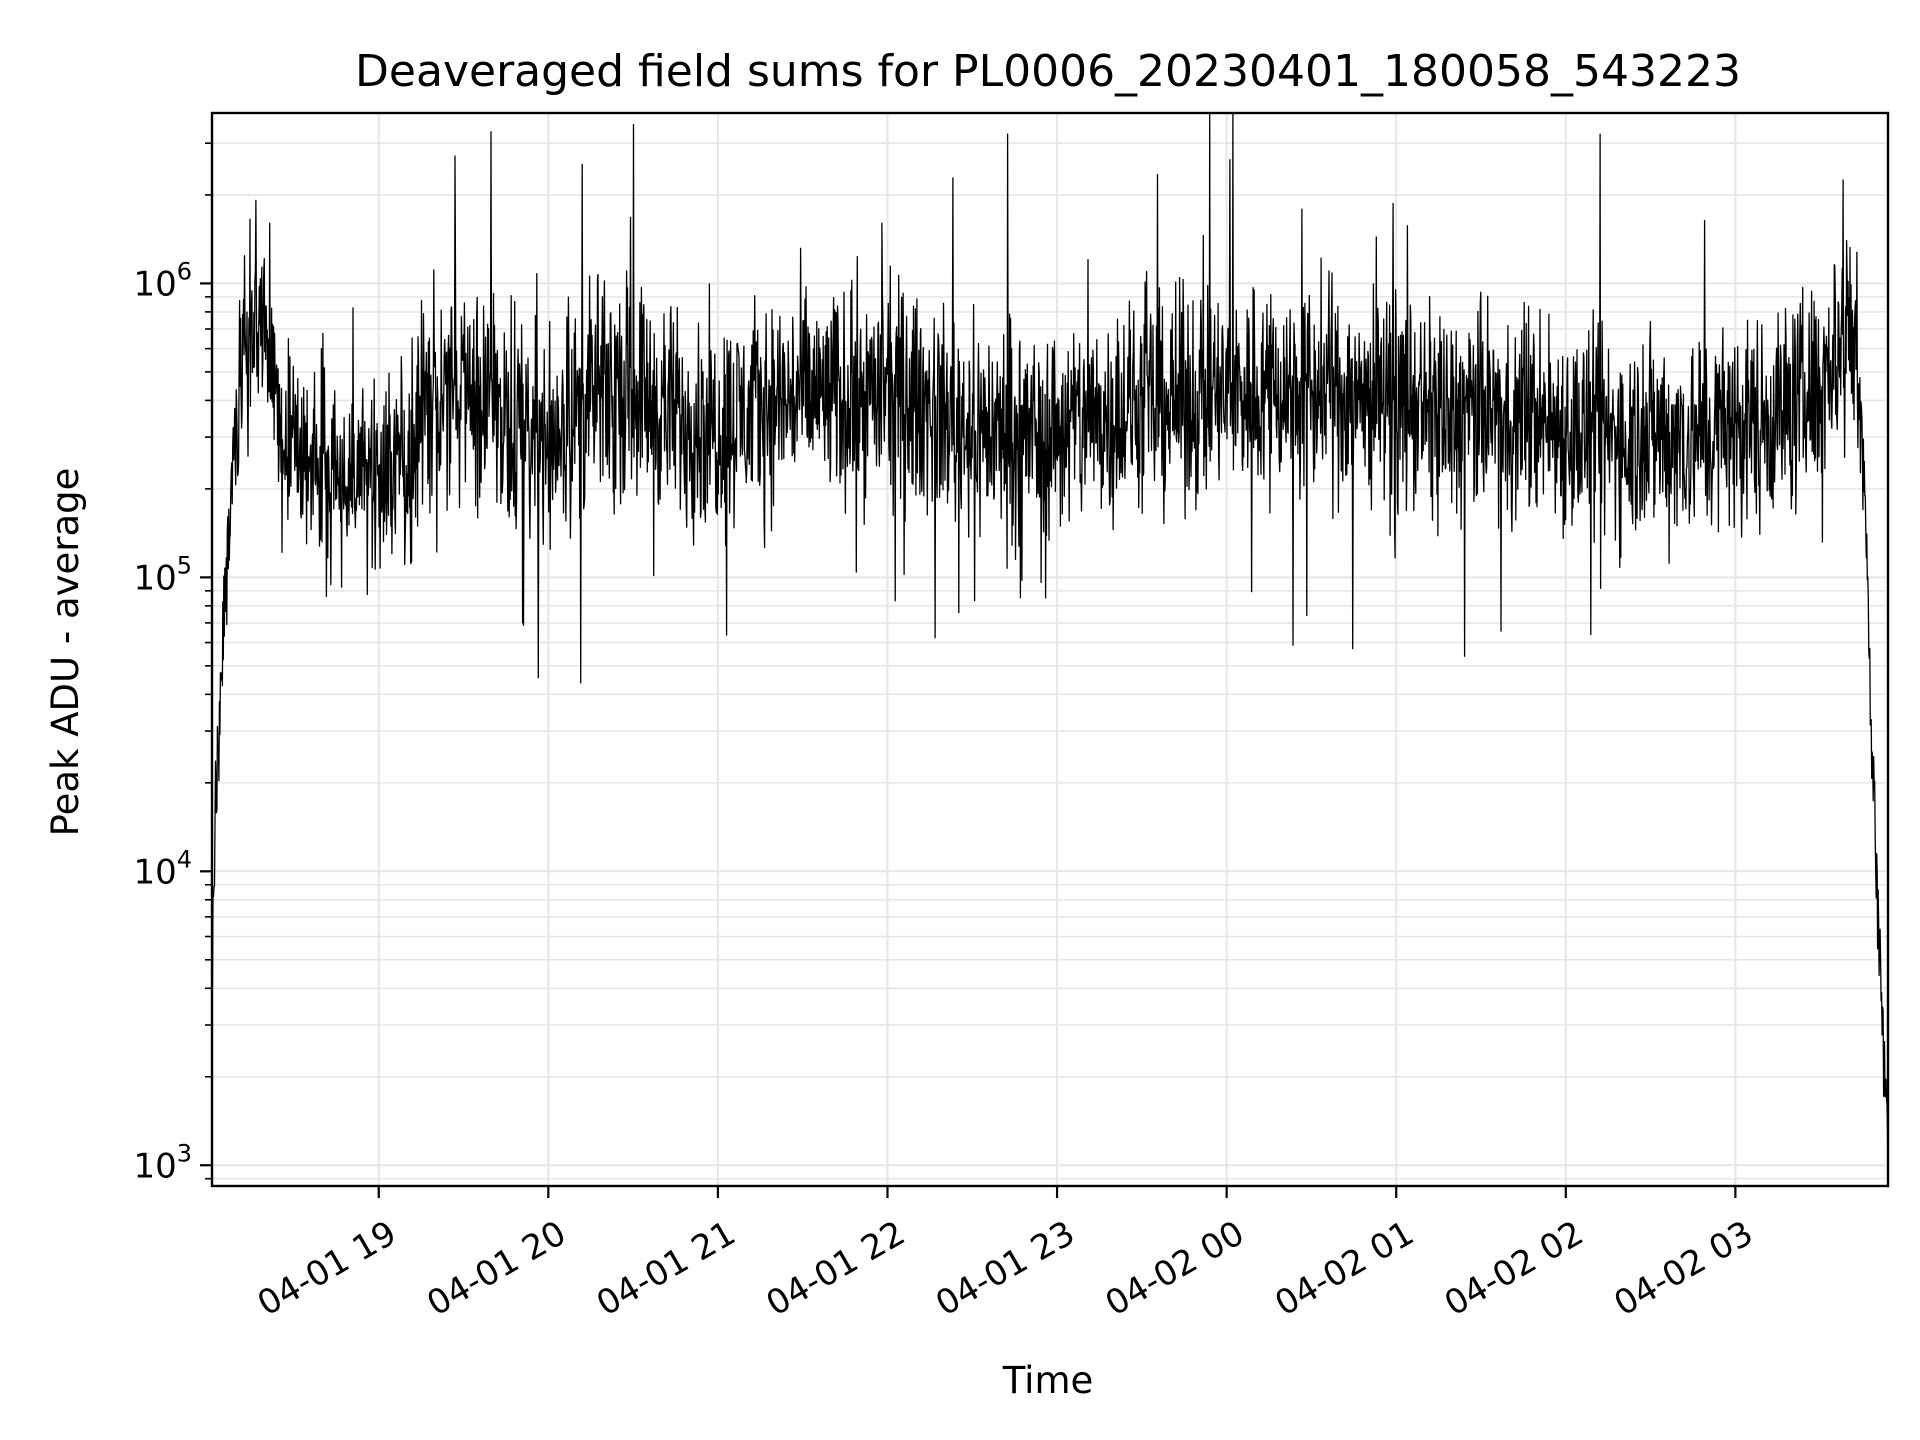 The image size is (1920, 1440). Describe the element at coordinates (184, 1153) in the screenshot. I see `y-tick-exponent: 3` at that location.